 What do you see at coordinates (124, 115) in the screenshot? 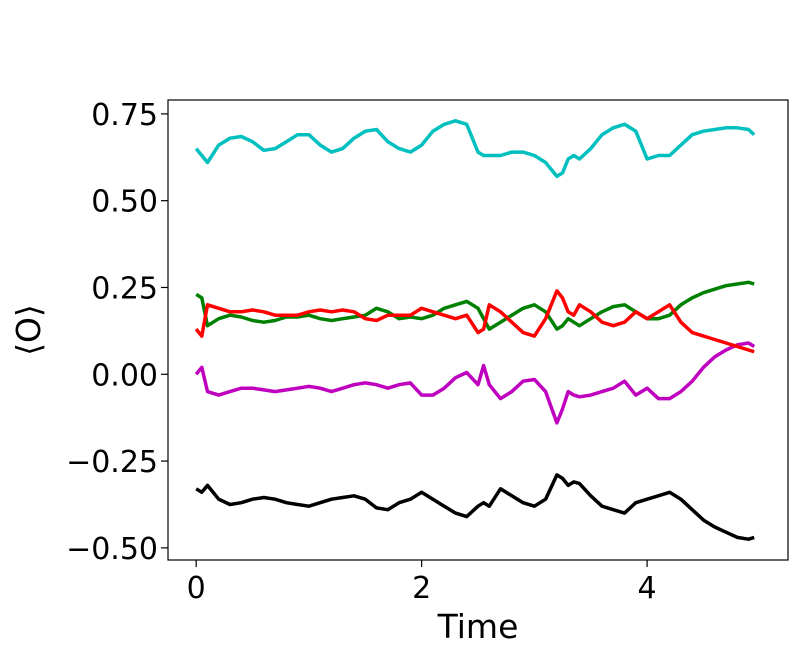
I see `y-tick-label: 0.75` at bounding box center [124, 115].